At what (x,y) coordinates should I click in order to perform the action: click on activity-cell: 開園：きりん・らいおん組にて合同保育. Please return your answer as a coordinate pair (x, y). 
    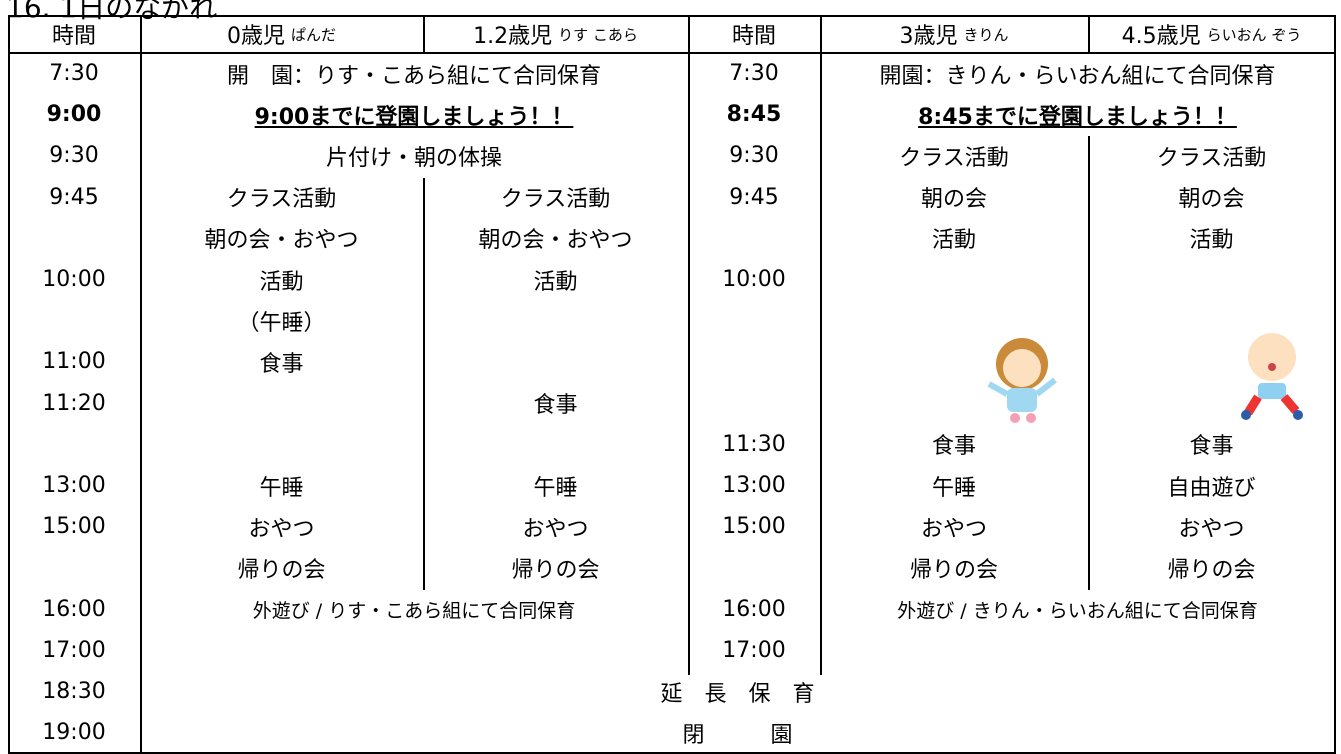
    Looking at the image, I should click on (1077, 73).